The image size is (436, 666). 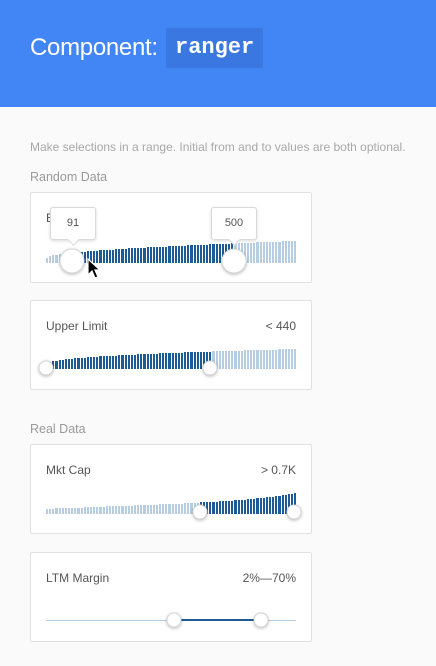 I want to click on ranger-card-ltm-margin: LTM Margin 2%—70%, so click(x=171, y=597).